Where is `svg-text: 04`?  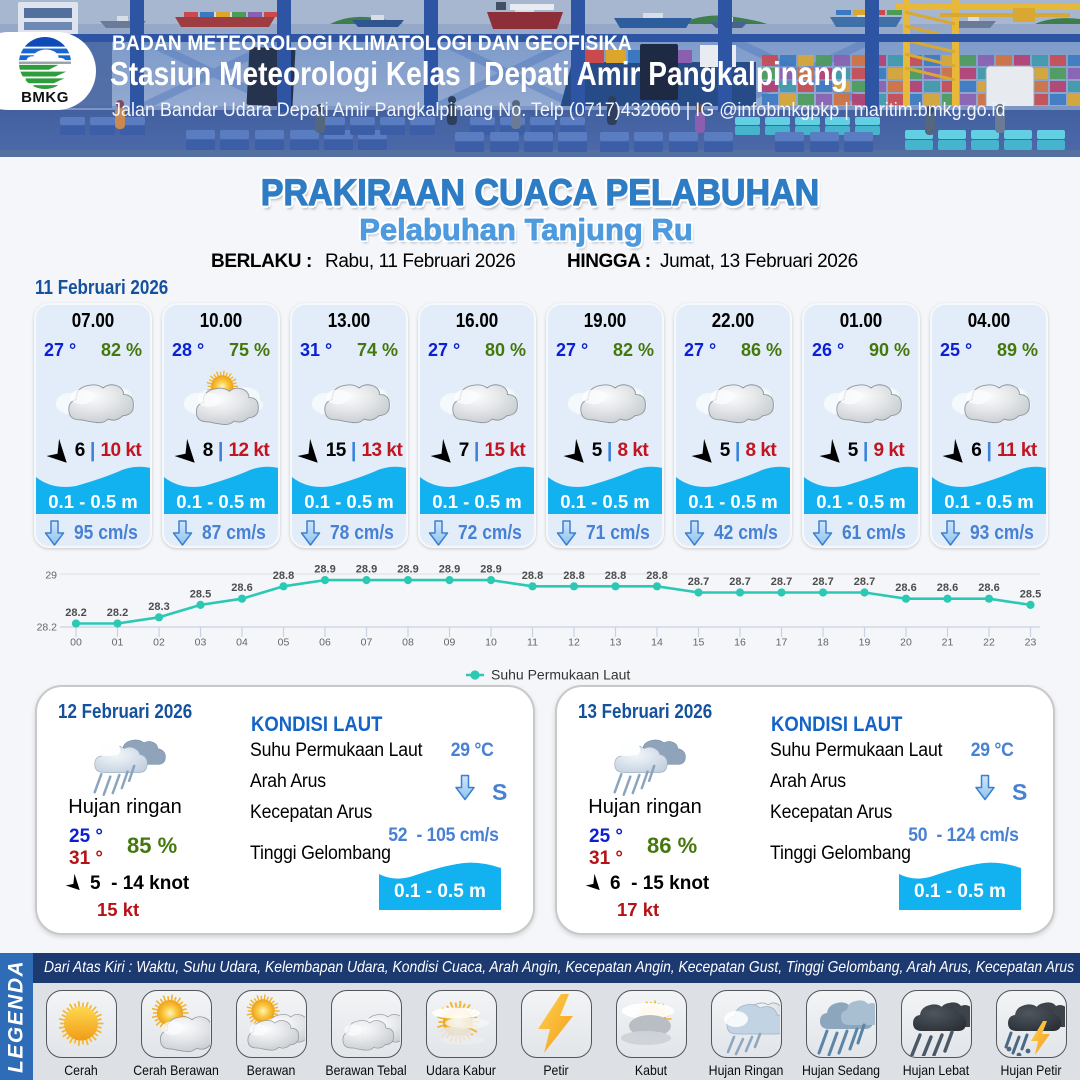
svg-text: 04 is located at coordinates (242, 643).